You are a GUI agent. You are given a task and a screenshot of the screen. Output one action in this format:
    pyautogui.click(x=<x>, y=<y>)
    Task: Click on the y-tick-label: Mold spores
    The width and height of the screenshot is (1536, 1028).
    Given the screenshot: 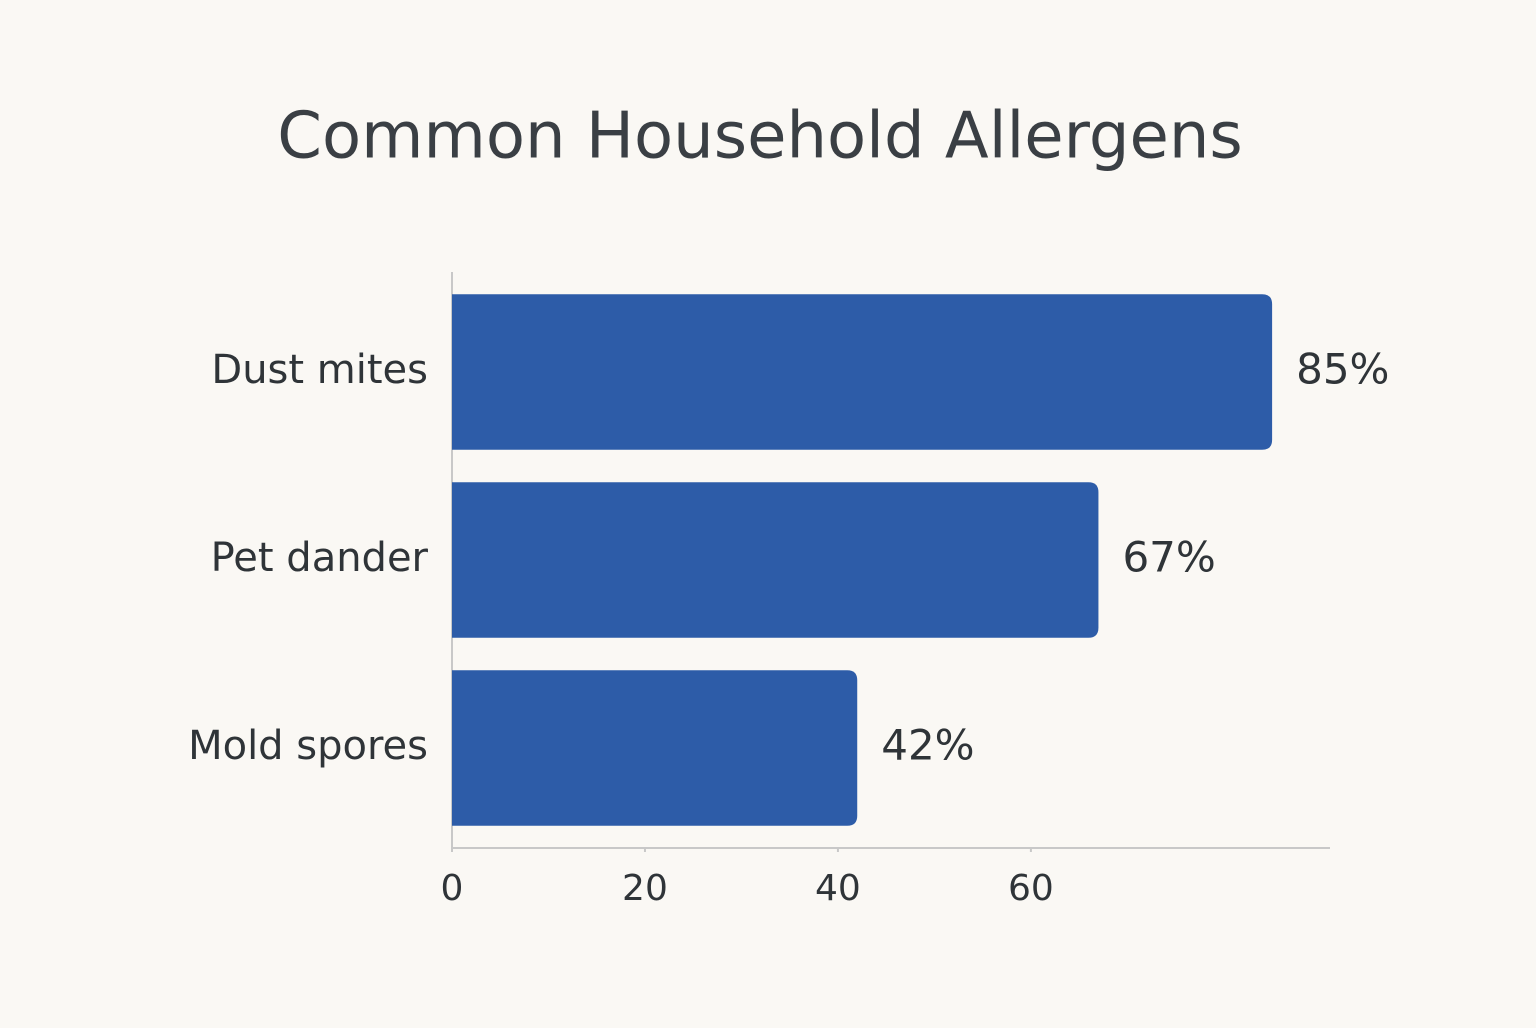 What is the action you would take?
    pyautogui.click(x=308, y=746)
    